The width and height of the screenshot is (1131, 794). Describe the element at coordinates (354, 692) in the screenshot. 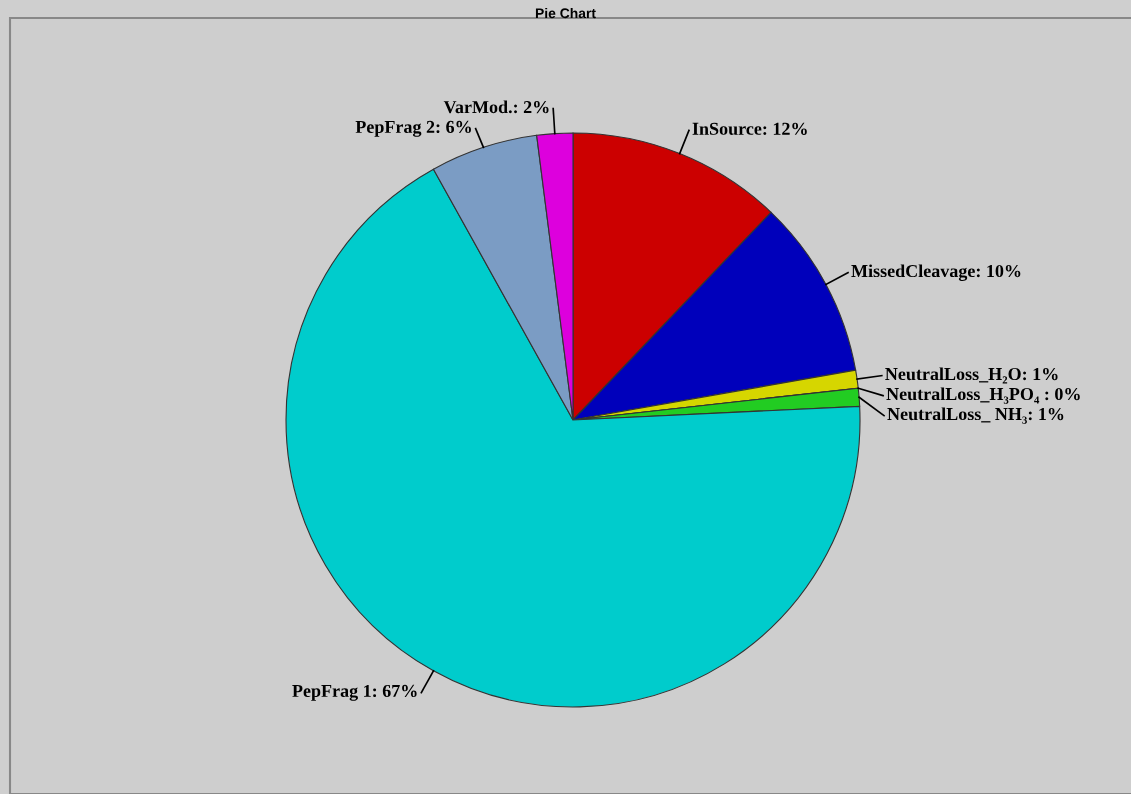

I see `slice-label: PepFrag 1: 67%` at that location.